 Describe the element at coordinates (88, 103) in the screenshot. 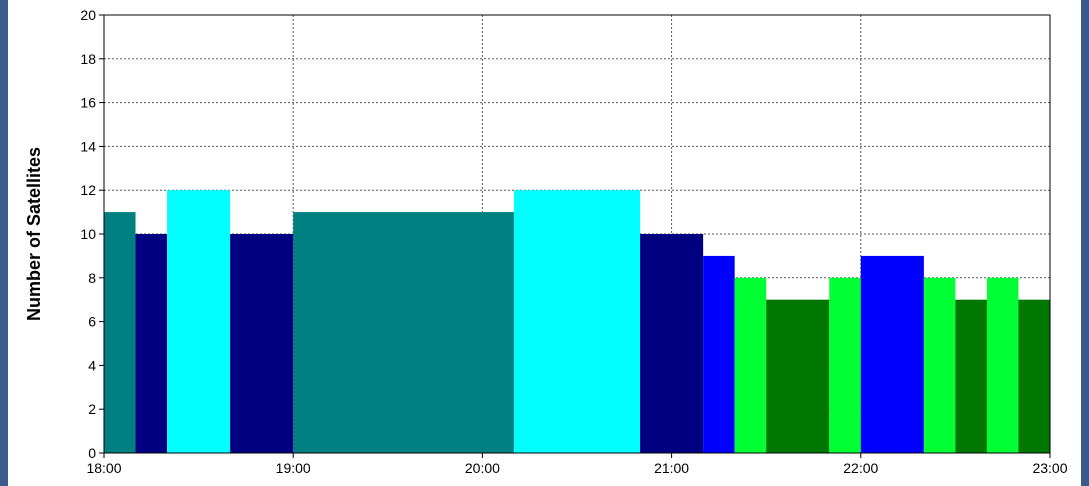

I see `y-tick-label: 16` at that location.